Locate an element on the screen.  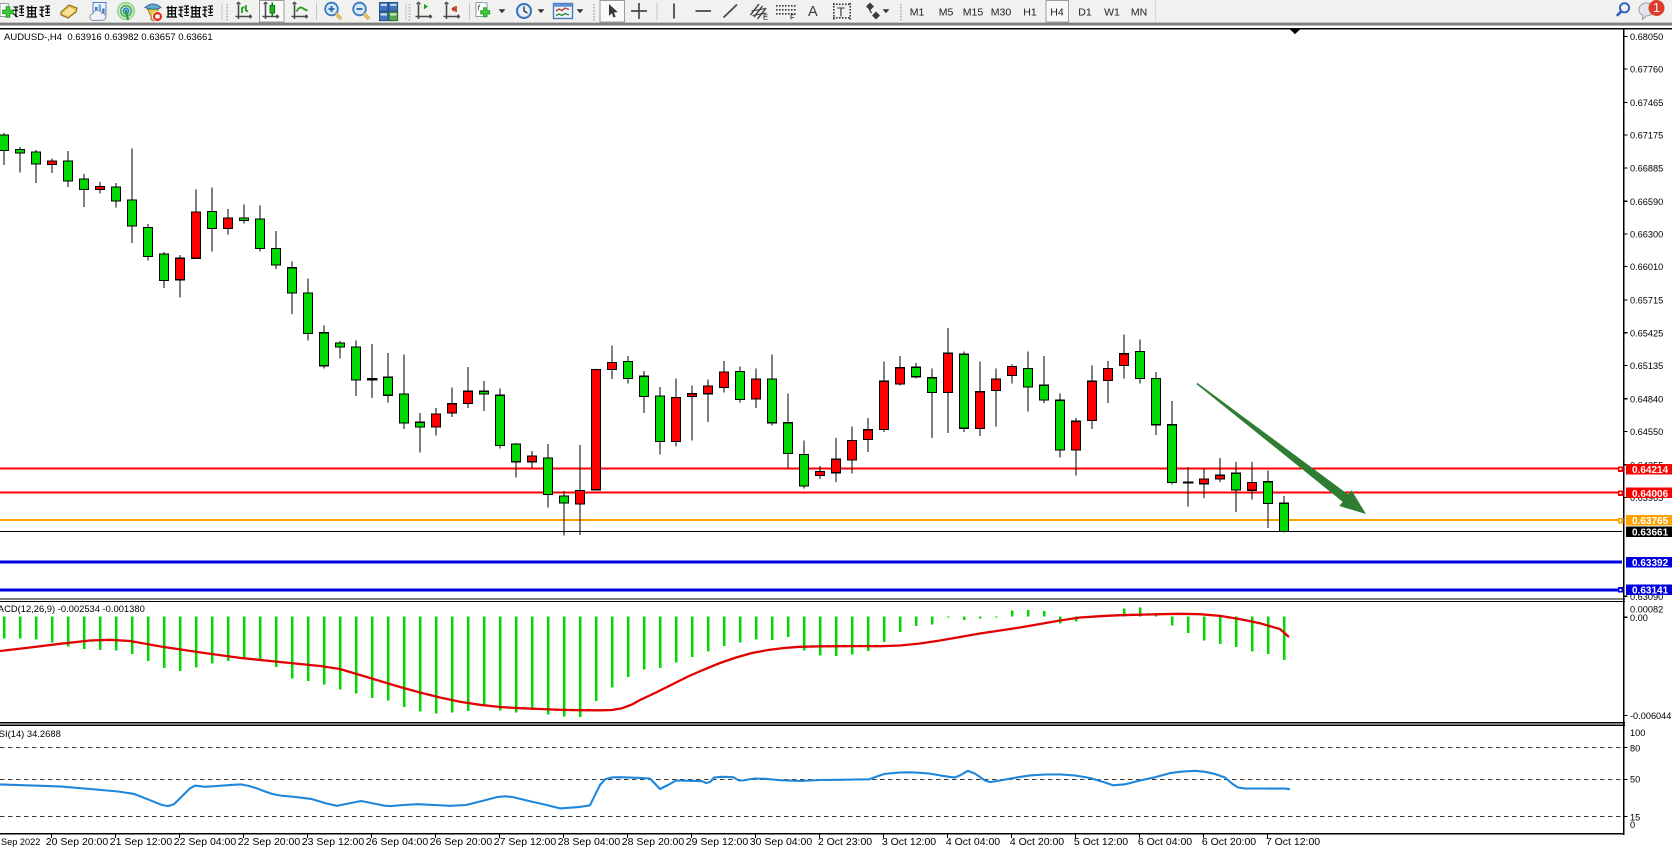
svg-text: 20 Sep 20:00 is located at coordinates (77, 842).